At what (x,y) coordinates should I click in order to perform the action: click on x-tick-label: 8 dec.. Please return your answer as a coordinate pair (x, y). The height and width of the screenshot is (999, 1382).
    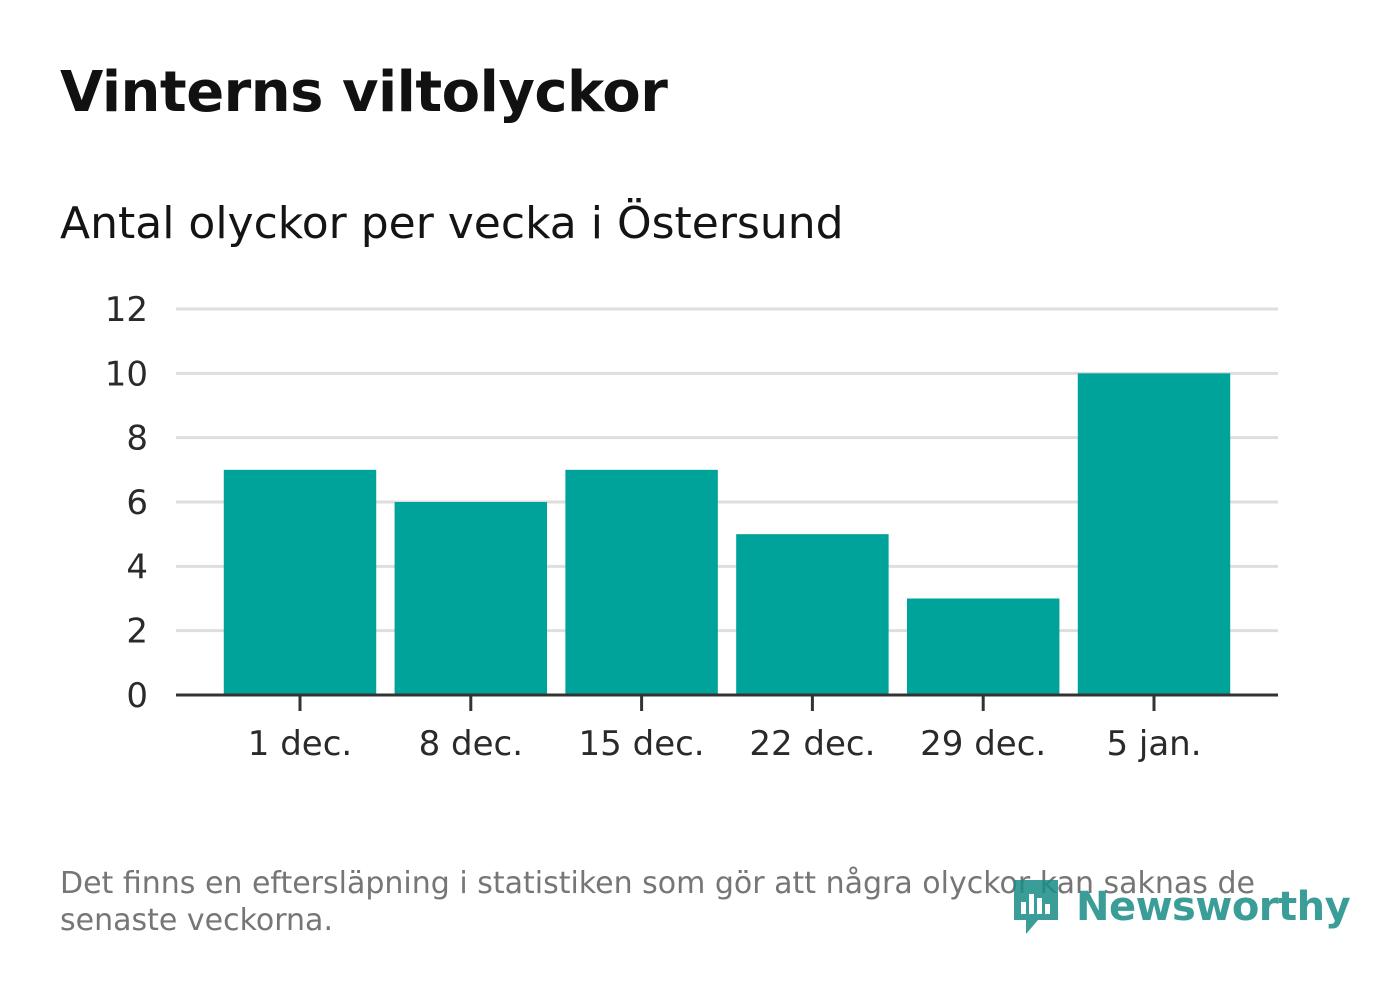
    Looking at the image, I should click on (471, 744).